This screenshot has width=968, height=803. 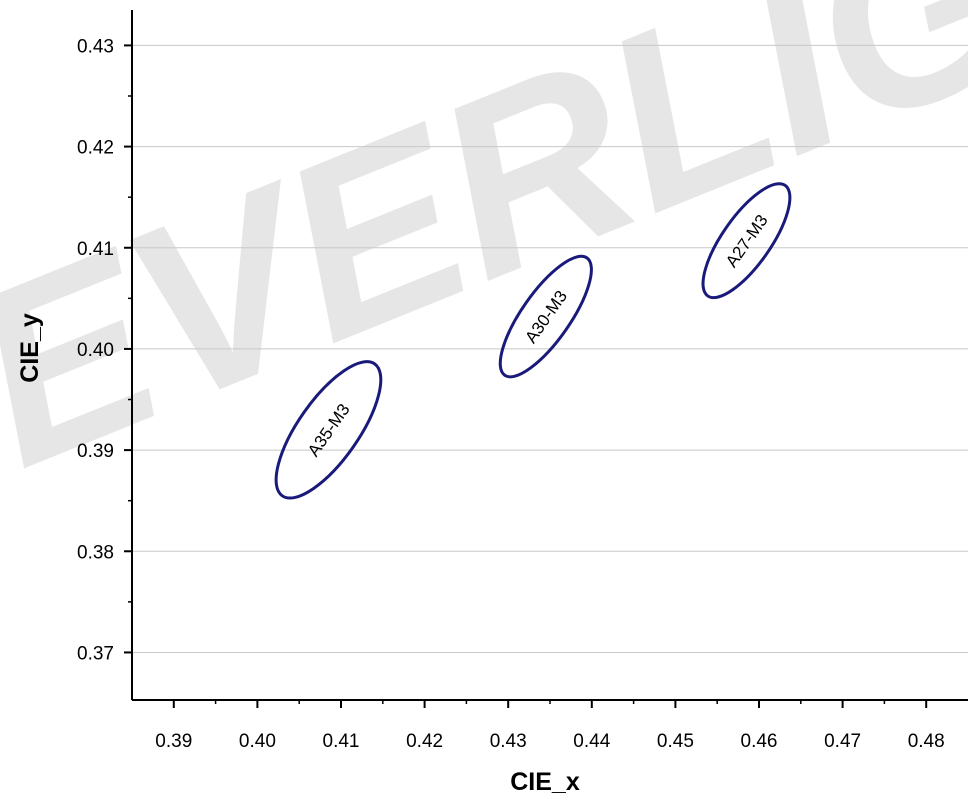 What do you see at coordinates (842, 741) in the screenshot?
I see `x-tick-label: 0.47` at bounding box center [842, 741].